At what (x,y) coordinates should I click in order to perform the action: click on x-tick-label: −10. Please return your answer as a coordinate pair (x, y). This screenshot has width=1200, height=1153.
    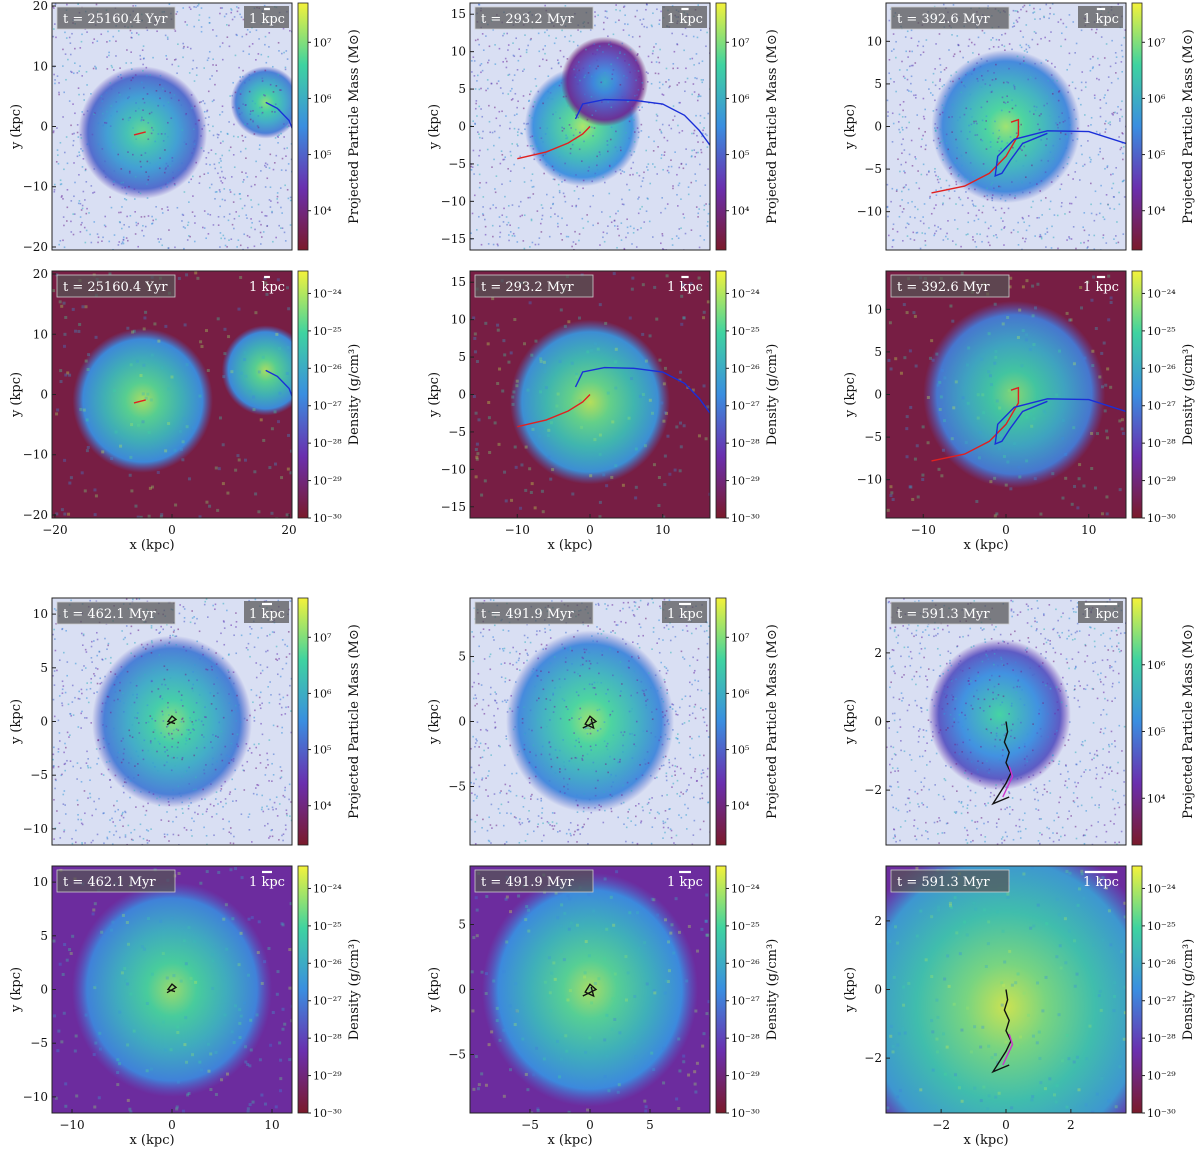
    Looking at the image, I should click on (517, 530).